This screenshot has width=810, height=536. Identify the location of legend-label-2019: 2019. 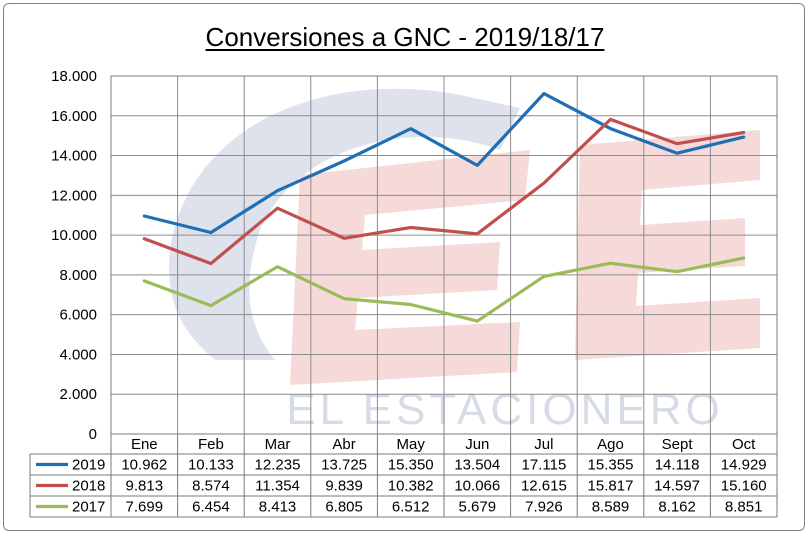
(88, 465).